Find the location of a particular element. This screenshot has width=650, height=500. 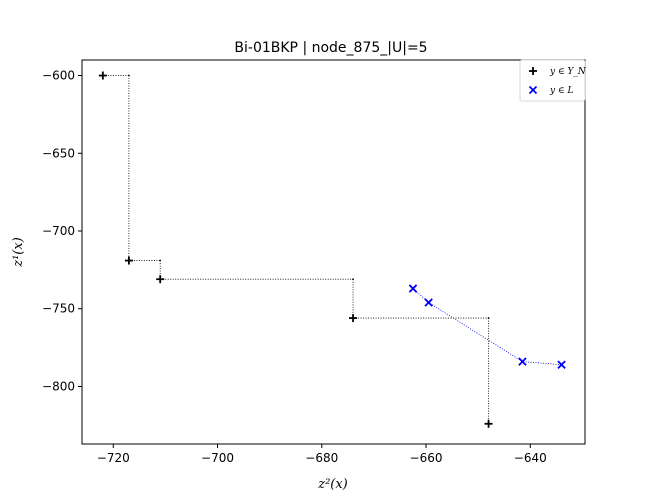

y-tick-label: −700 is located at coordinates (58, 231).